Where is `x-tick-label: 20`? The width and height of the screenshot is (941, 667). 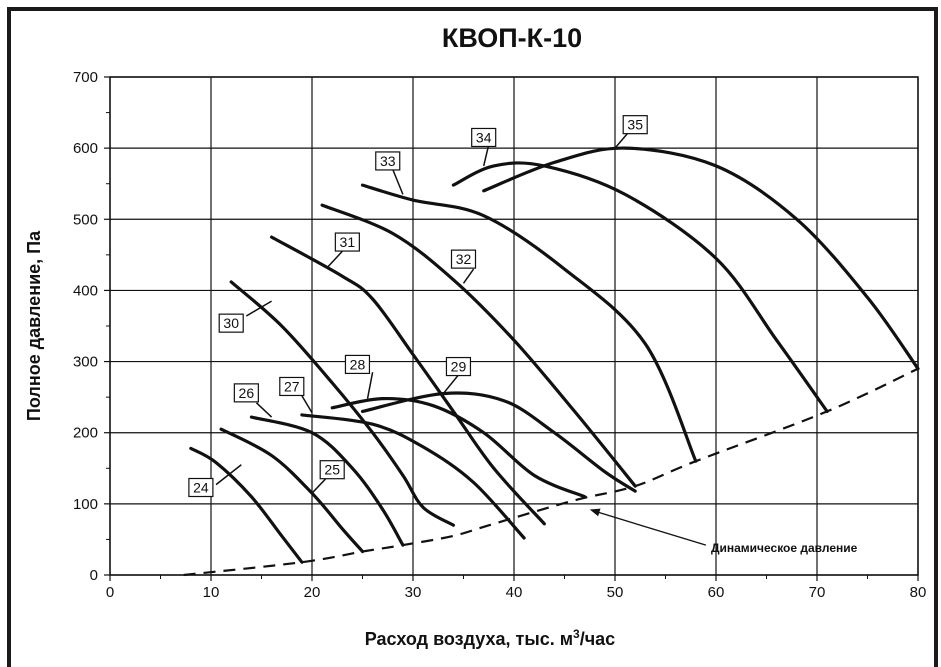 x-tick-label: 20 is located at coordinates (312, 592).